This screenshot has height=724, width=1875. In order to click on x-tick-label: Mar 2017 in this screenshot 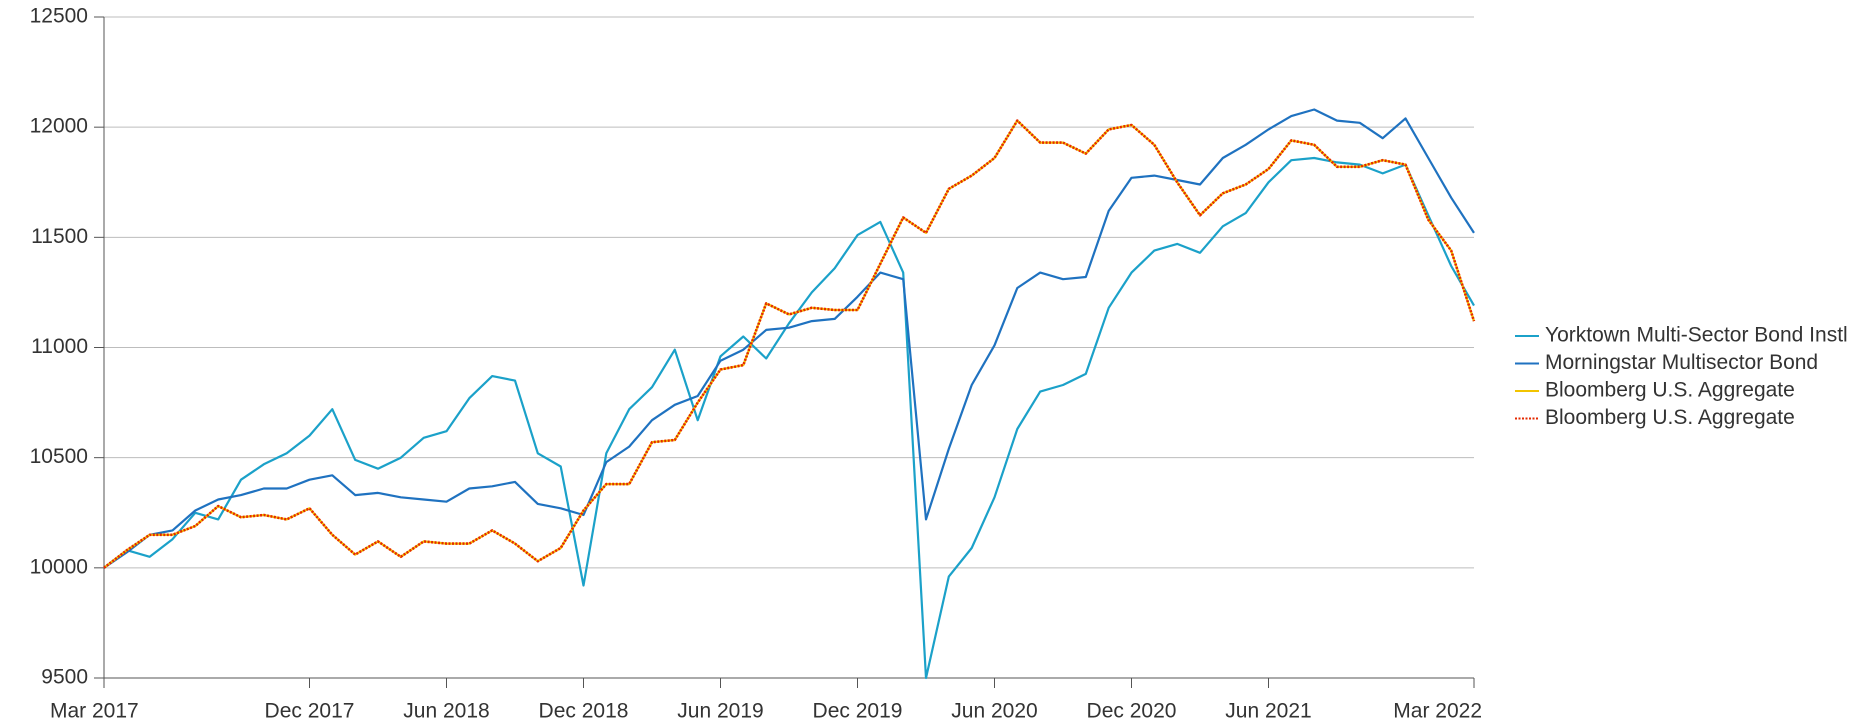, I will do `click(94, 711)`.